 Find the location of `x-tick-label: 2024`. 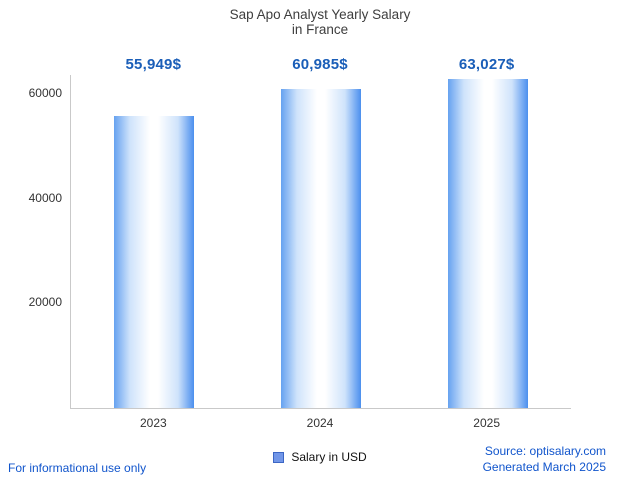

x-tick-label: 2024 is located at coordinates (320, 423).